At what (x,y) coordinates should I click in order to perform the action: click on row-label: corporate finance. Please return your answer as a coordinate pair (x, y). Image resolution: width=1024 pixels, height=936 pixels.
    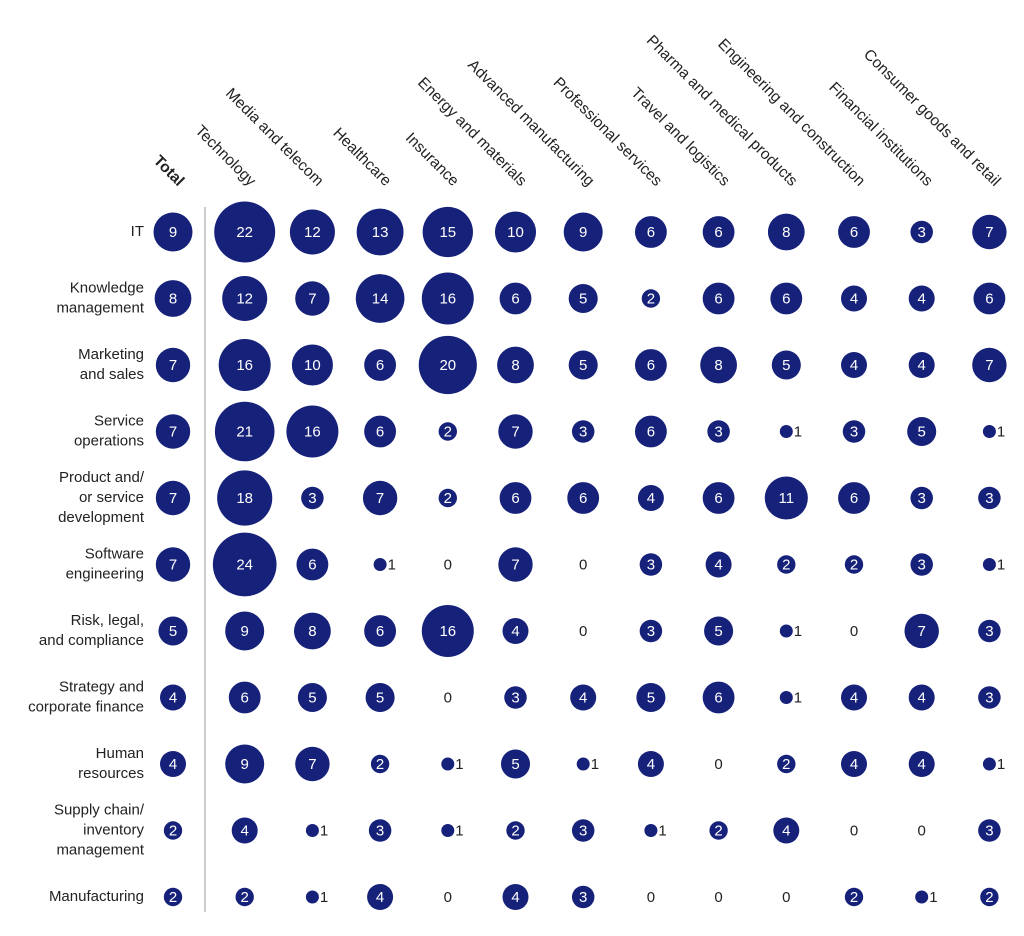
    Looking at the image, I should click on (86, 706).